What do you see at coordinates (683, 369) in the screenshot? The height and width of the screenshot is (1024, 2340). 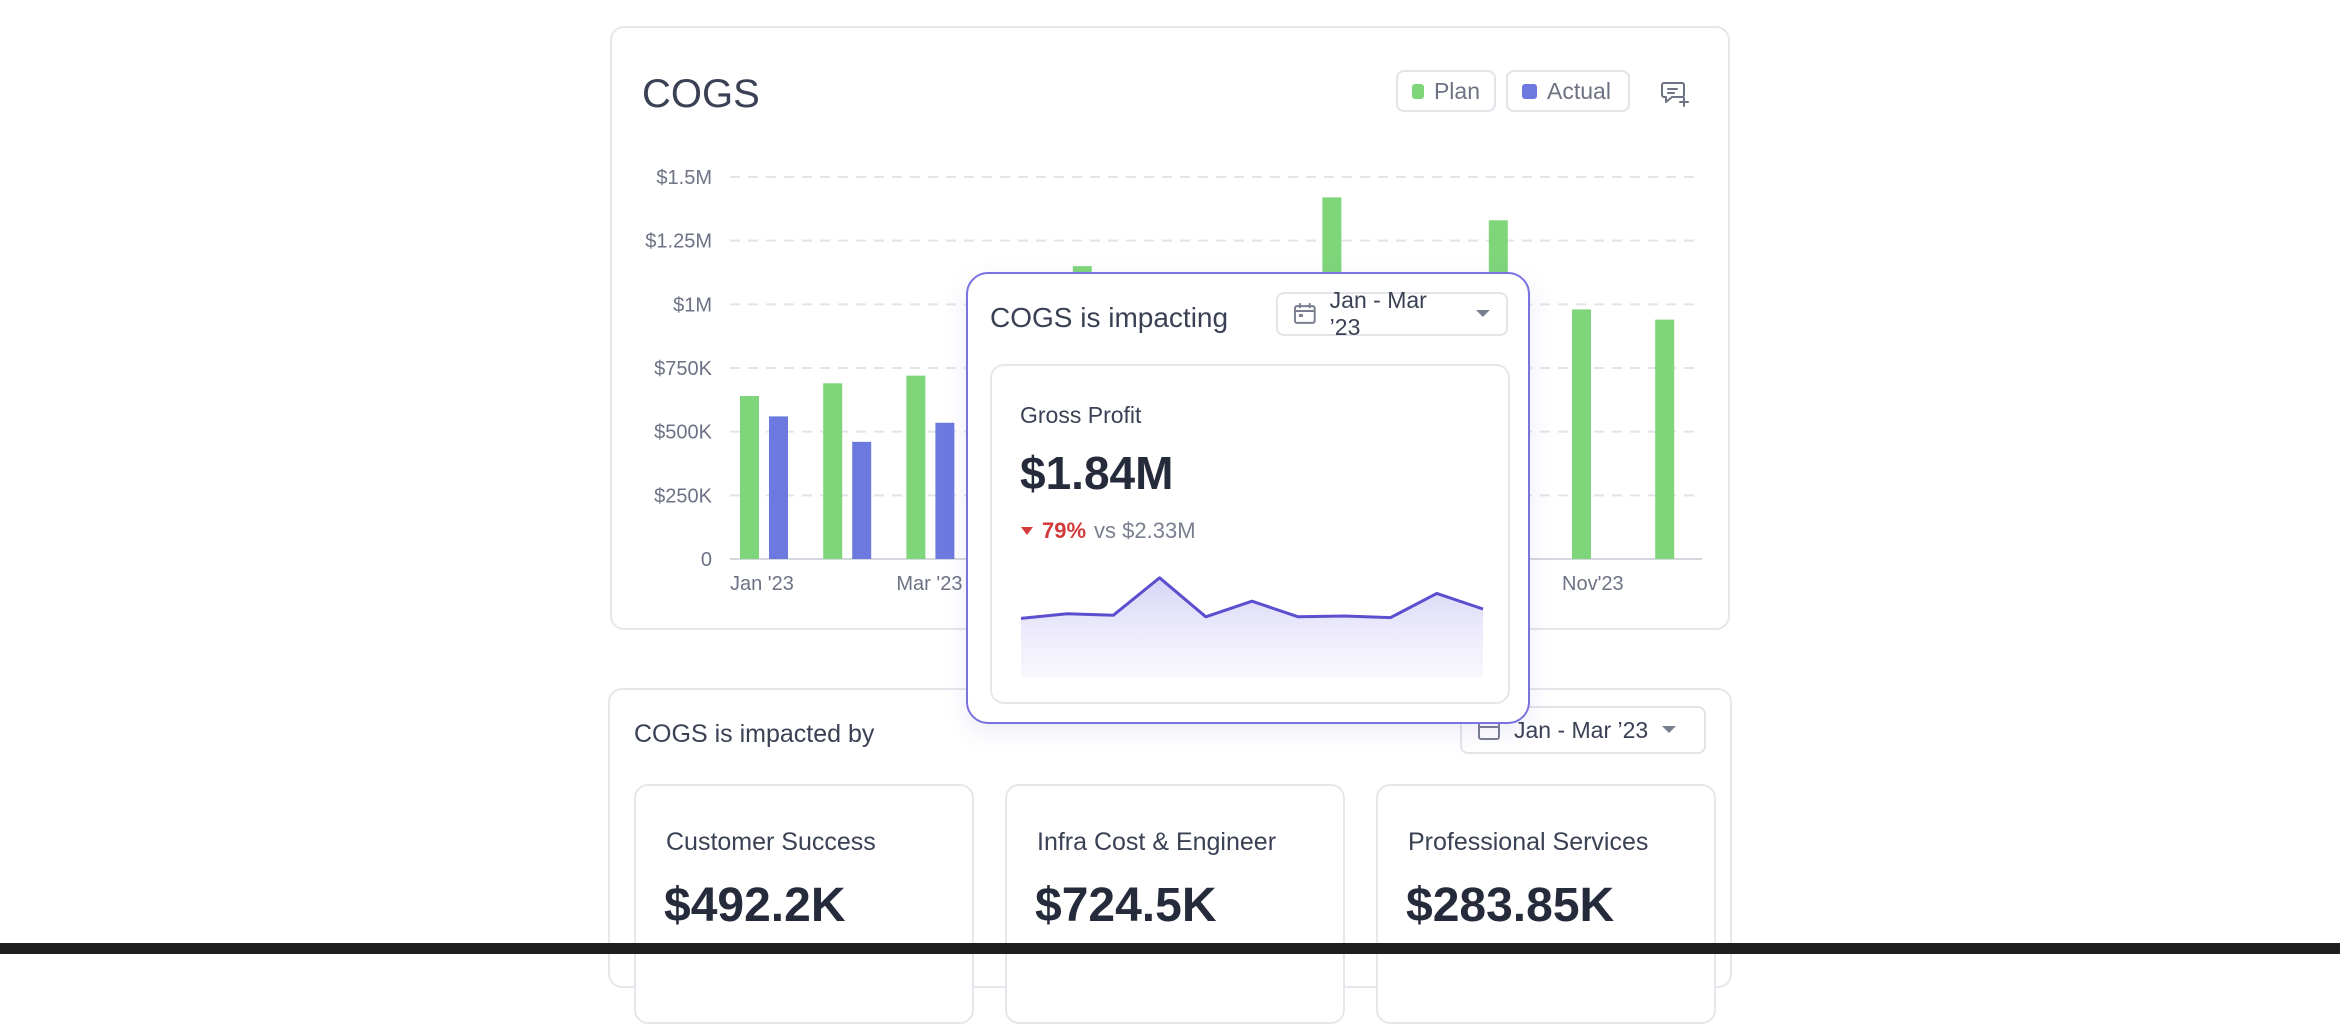 I see `y-tick-label: $750K` at bounding box center [683, 369].